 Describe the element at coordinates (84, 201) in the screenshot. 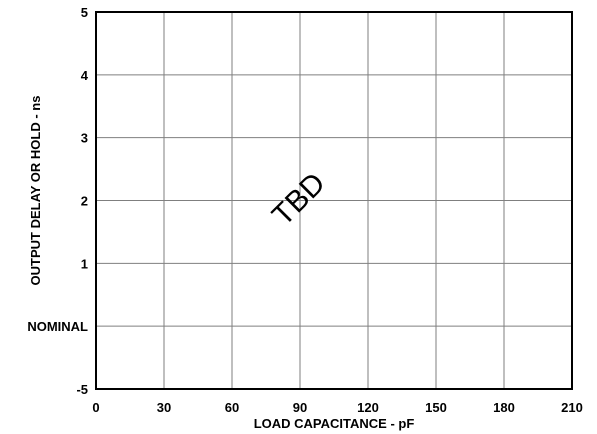

I see `y-tick-label: 2` at that location.